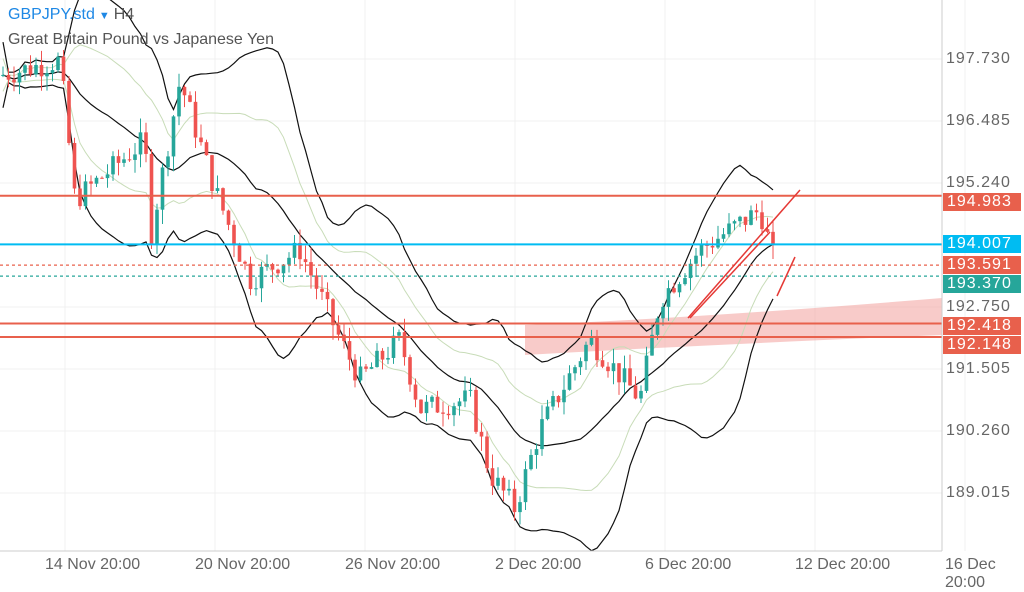  Describe the element at coordinates (124, 14) in the screenshot. I see `timeframe: H4` at that location.